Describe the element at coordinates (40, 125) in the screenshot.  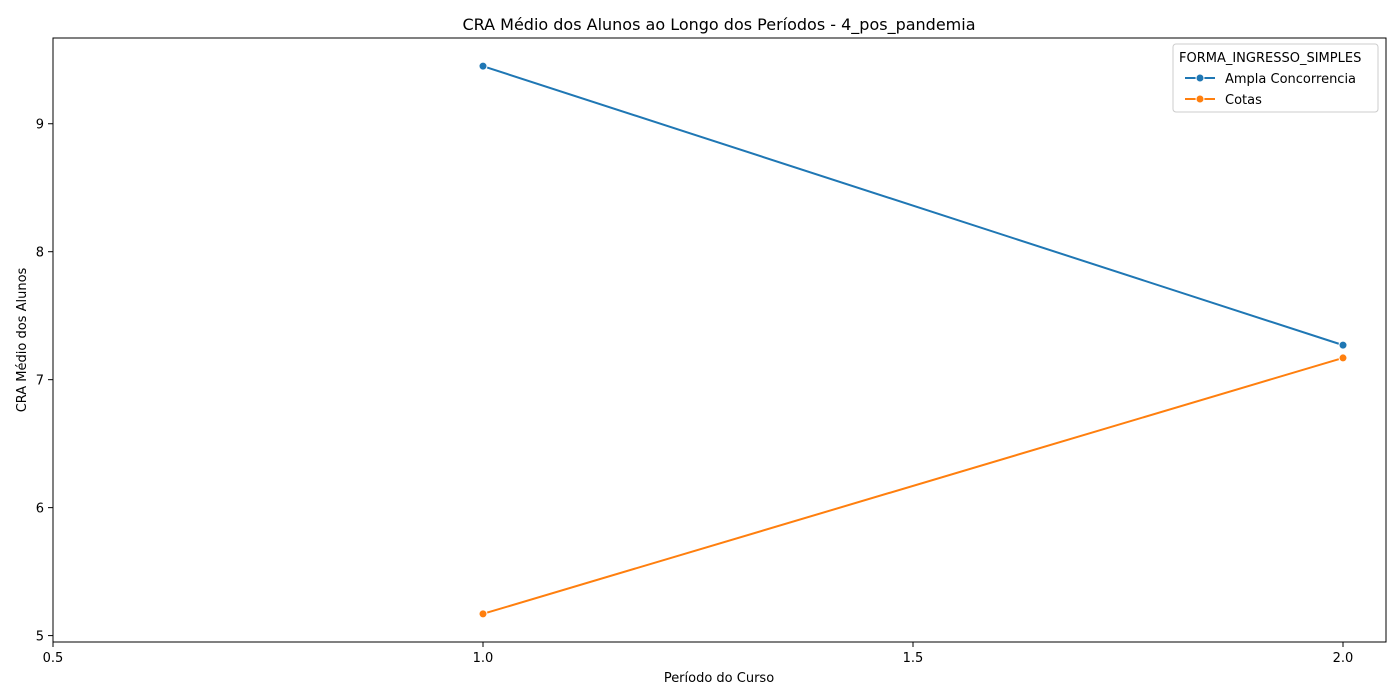
I see `y-tick-label: 9` at that location.